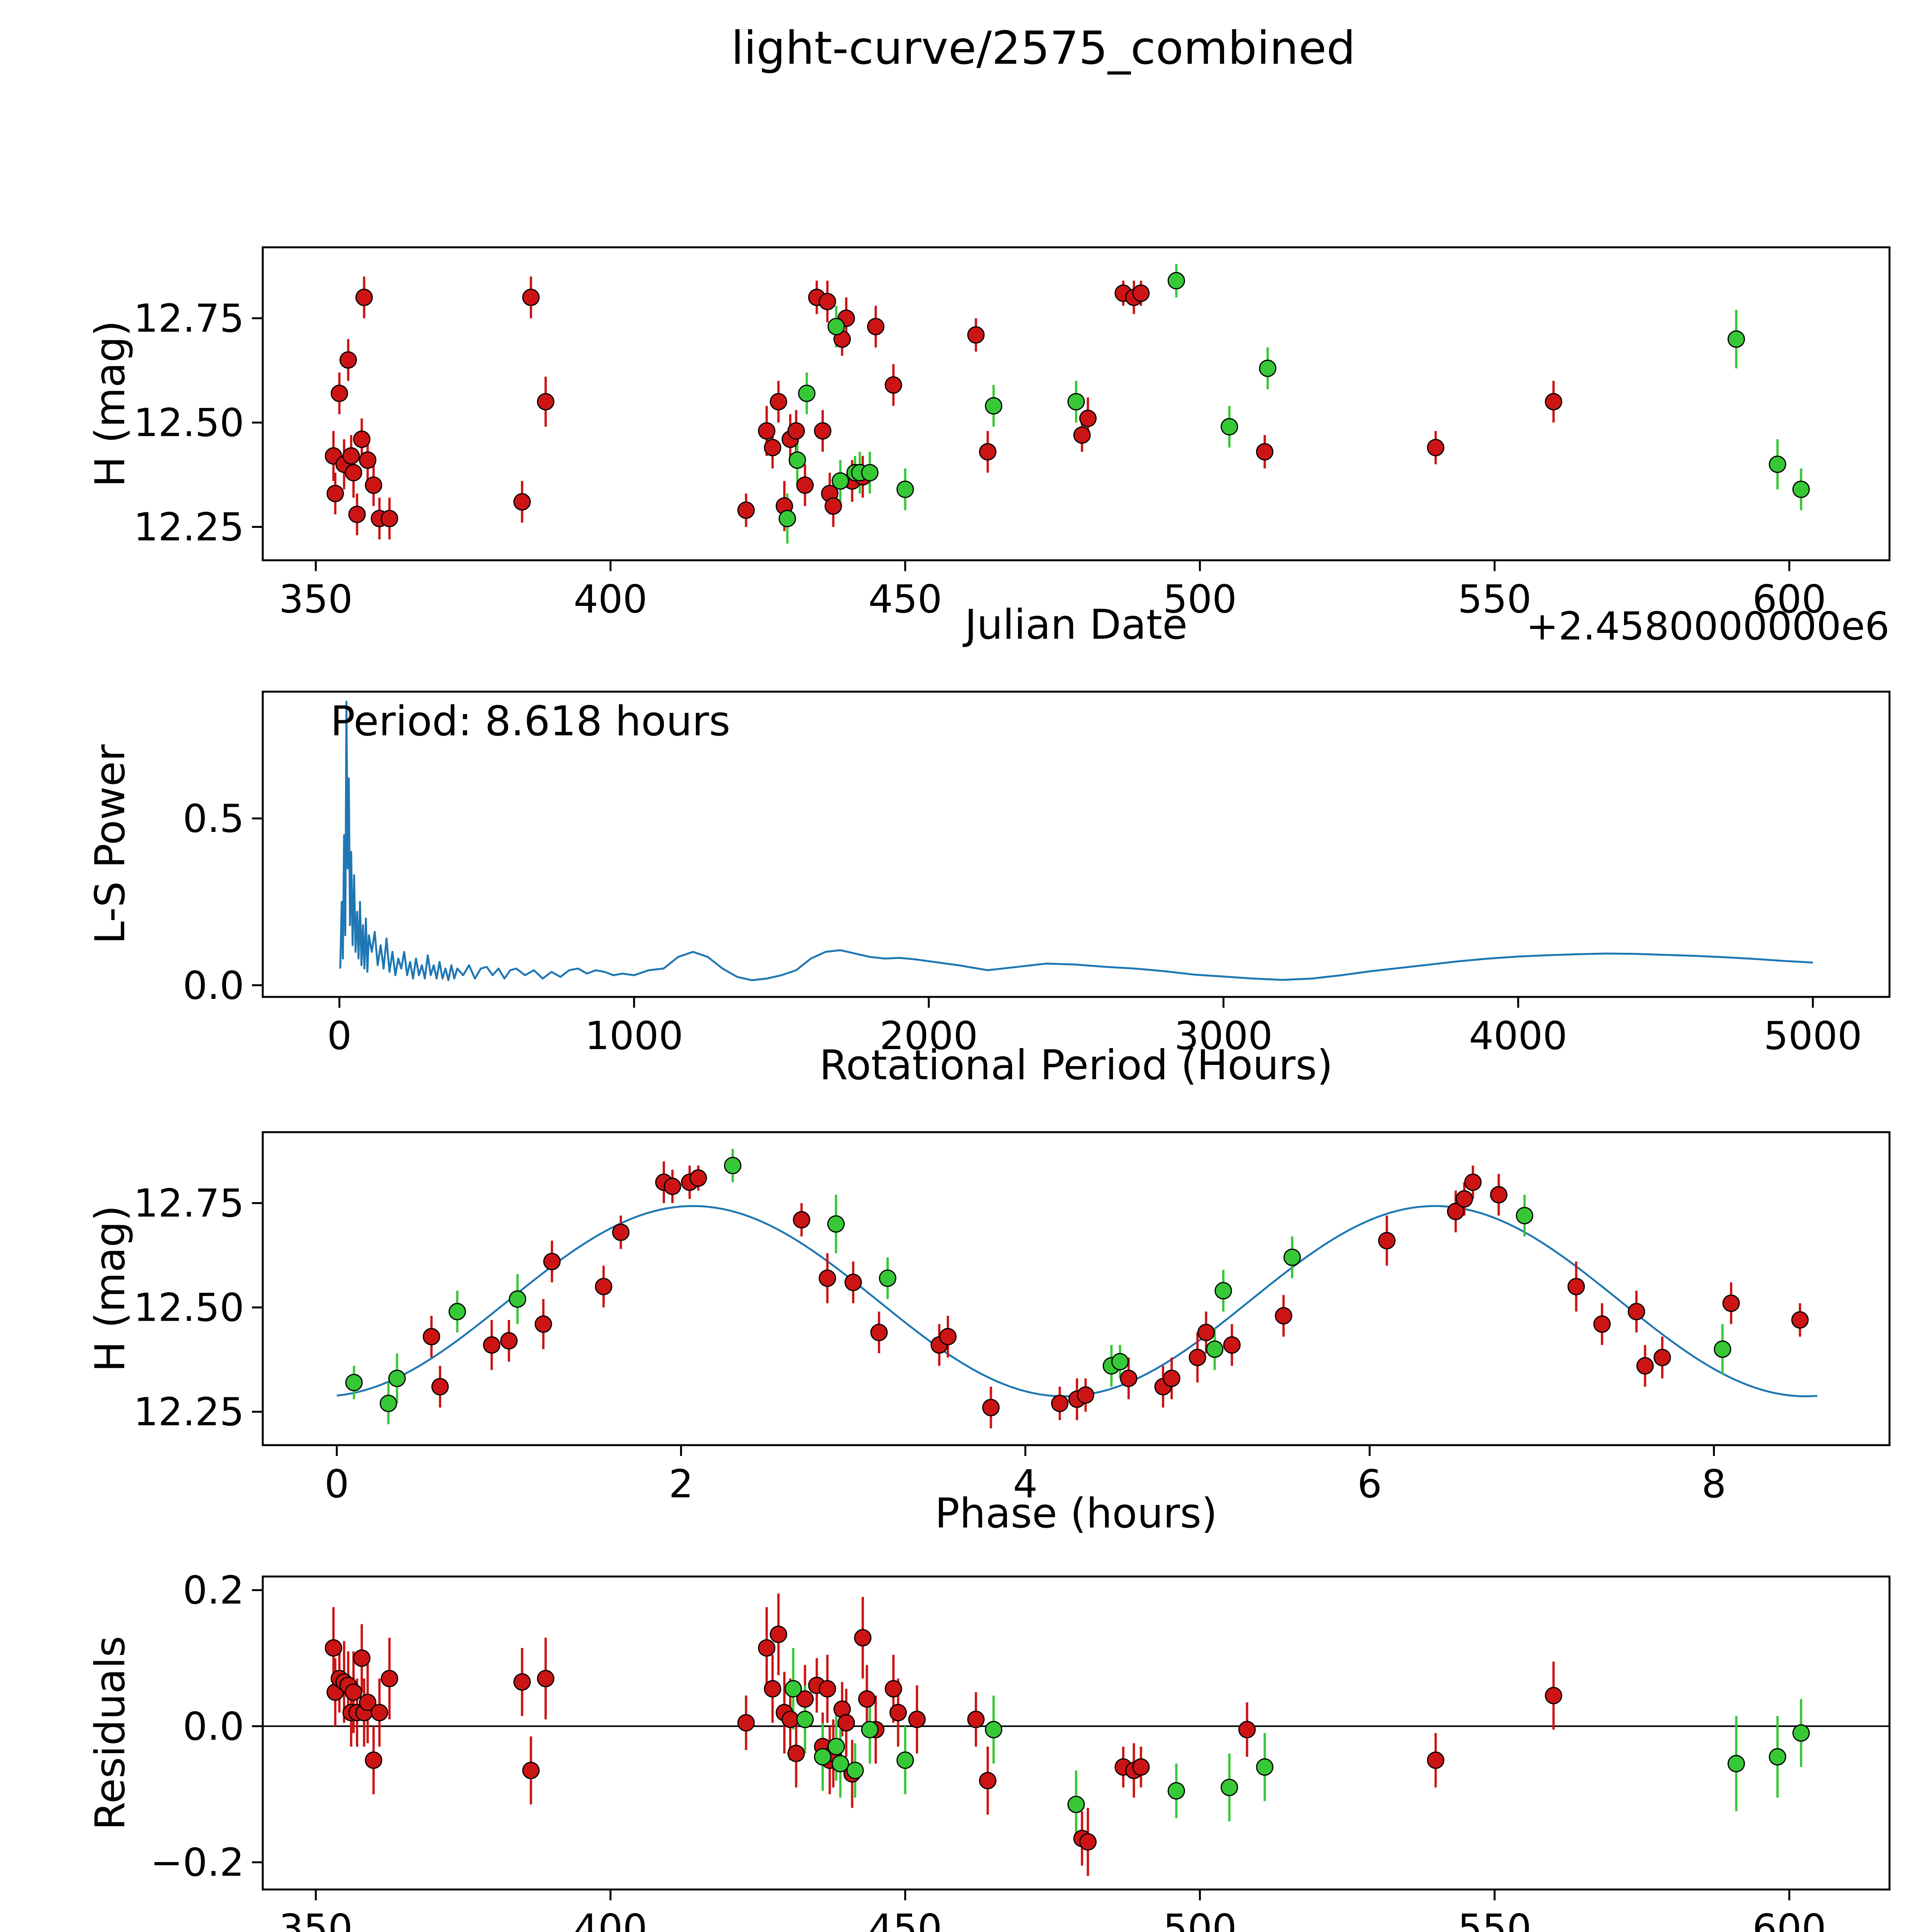 Image resolution: width=1932 pixels, height=1932 pixels. What do you see at coordinates (110, 844) in the screenshot?
I see `y-axis-label-periodogram: L-S Power` at bounding box center [110, 844].